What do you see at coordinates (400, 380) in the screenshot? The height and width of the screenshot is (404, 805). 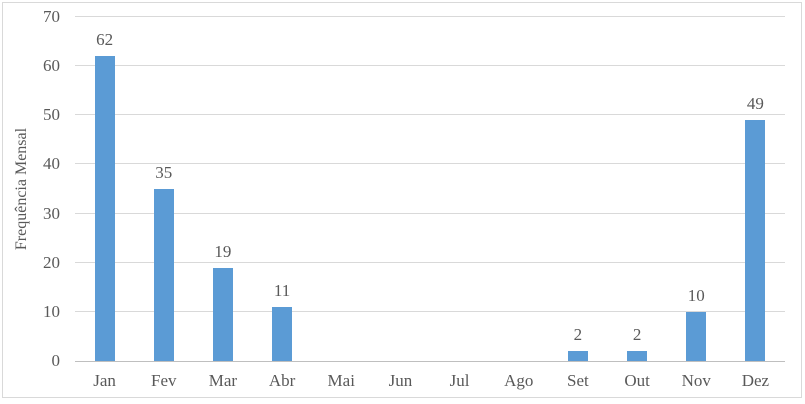 I see `x-tick-label-jun: Jun` at bounding box center [400, 380].